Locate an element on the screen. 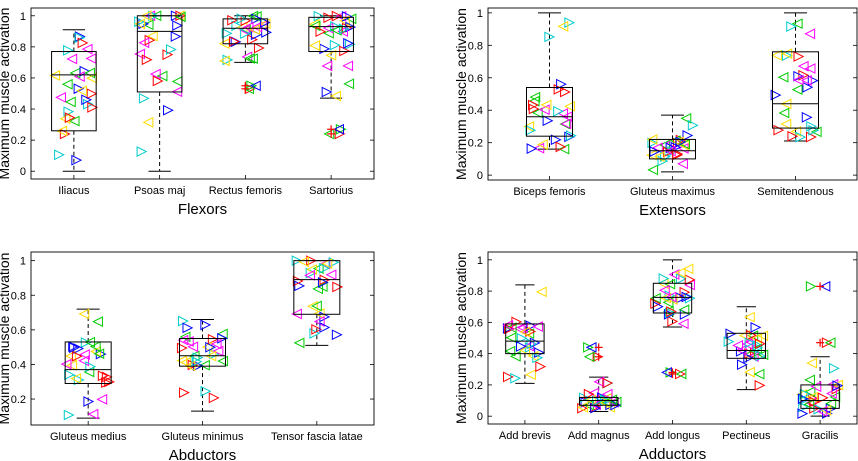  x-axis-label: Flexors is located at coordinates (202, 209).